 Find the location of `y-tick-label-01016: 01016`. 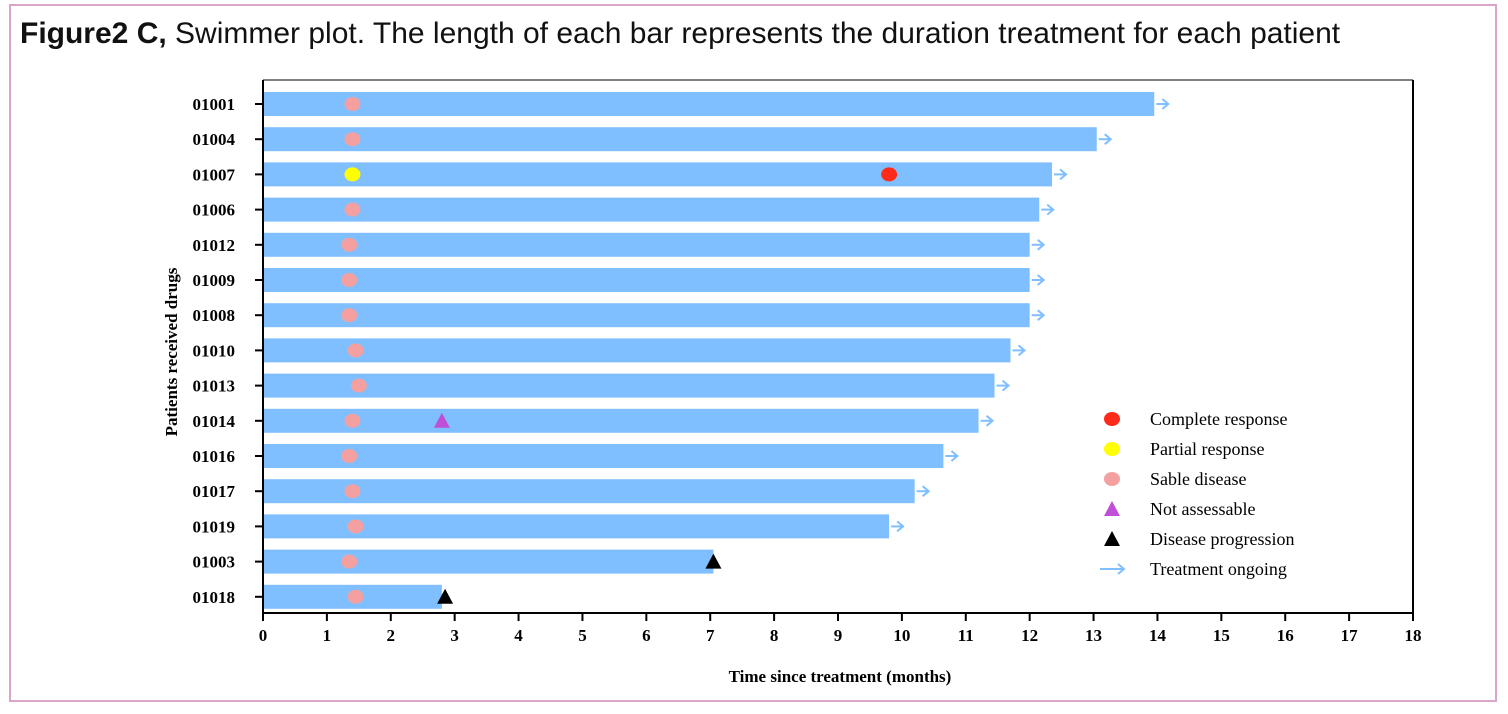

y-tick-label-01016: 01016 is located at coordinates (214, 456).